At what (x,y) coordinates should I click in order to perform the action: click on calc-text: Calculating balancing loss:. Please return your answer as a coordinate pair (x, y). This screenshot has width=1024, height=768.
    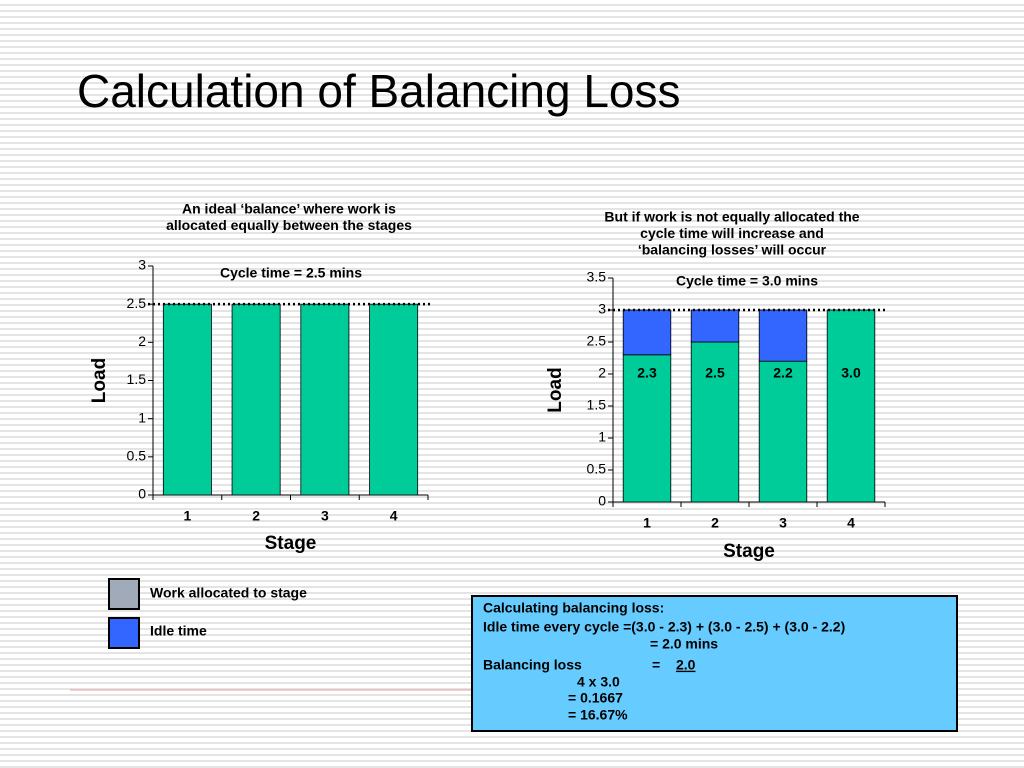
    Looking at the image, I should click on (573, 608).